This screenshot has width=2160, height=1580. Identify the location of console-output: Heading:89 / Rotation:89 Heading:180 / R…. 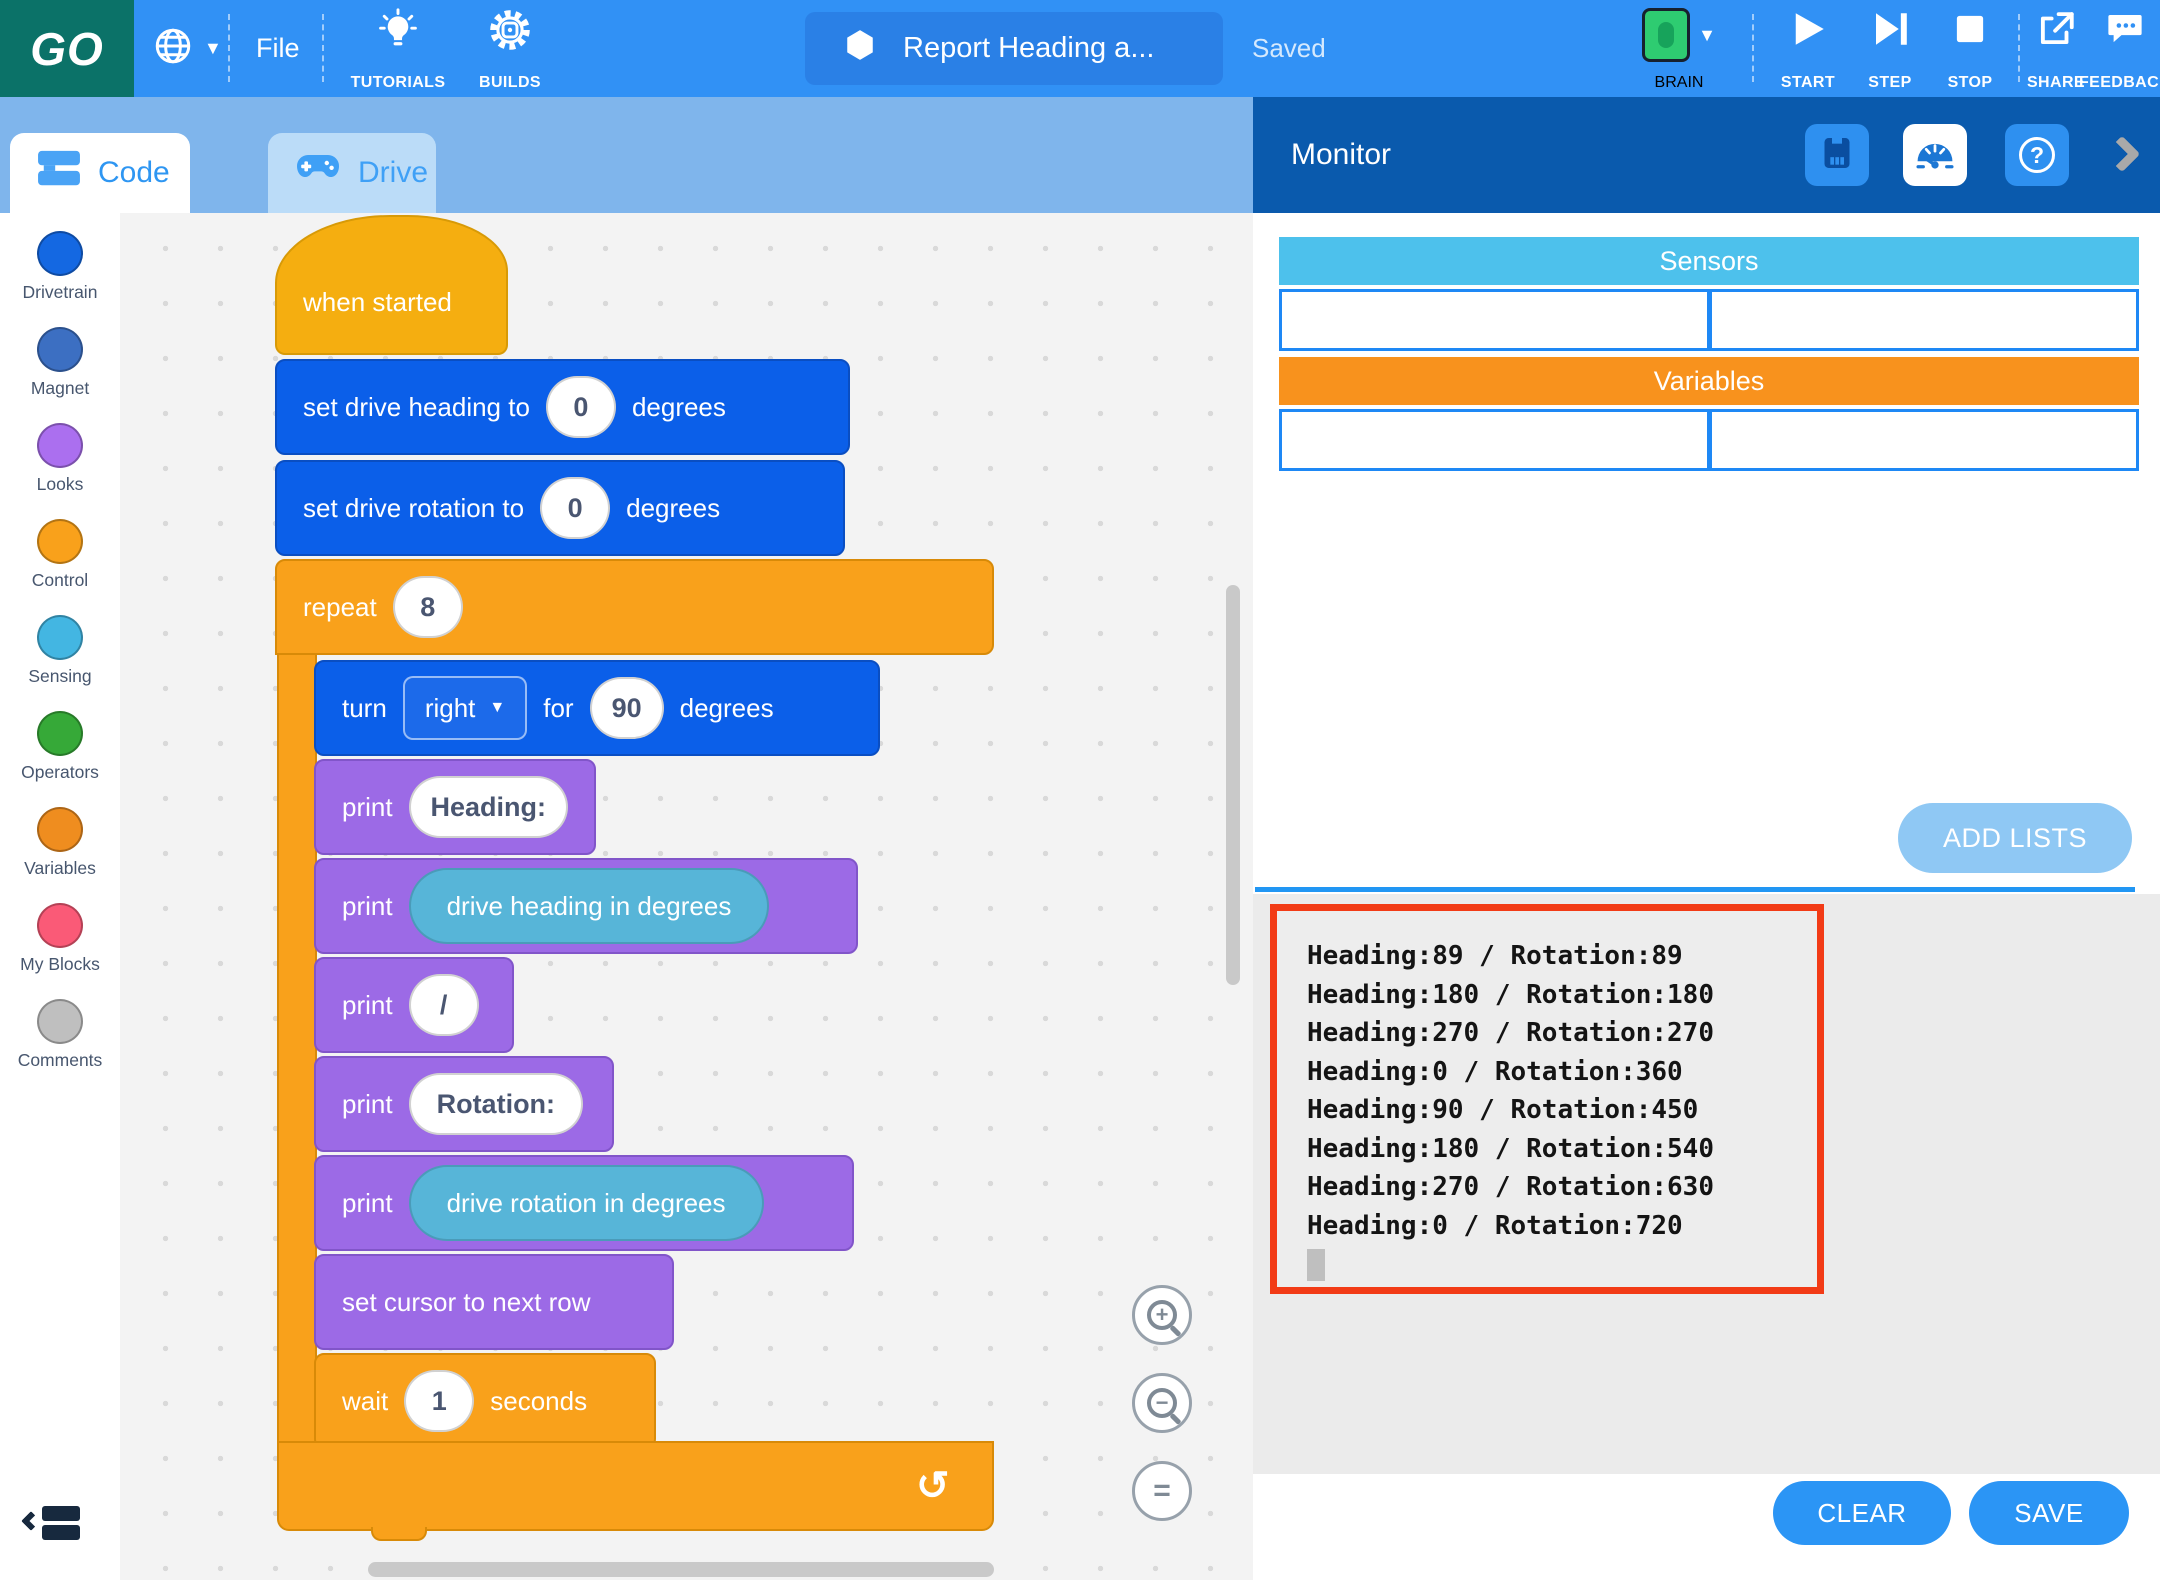
(1547, 1099).